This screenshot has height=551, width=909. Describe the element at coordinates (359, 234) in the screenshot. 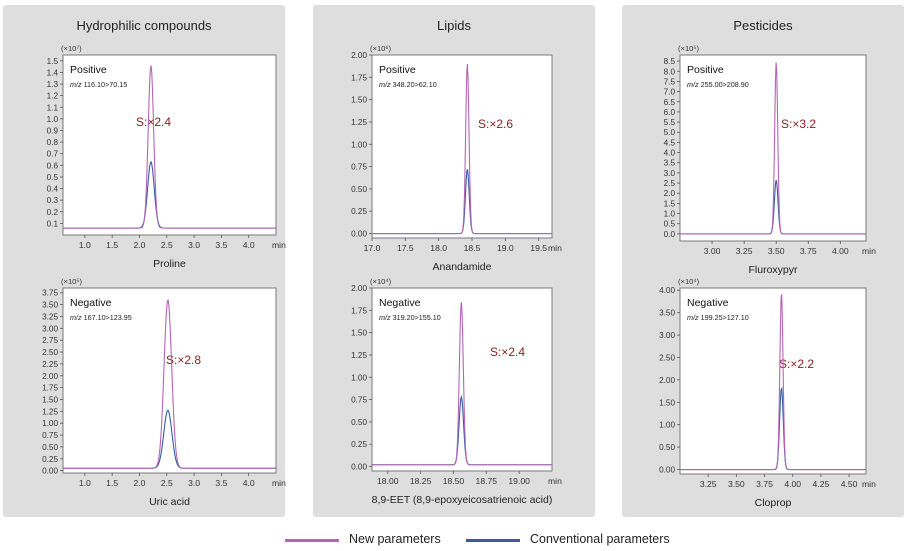

I see `anandamide-ytick-label: 0.00` at that location.